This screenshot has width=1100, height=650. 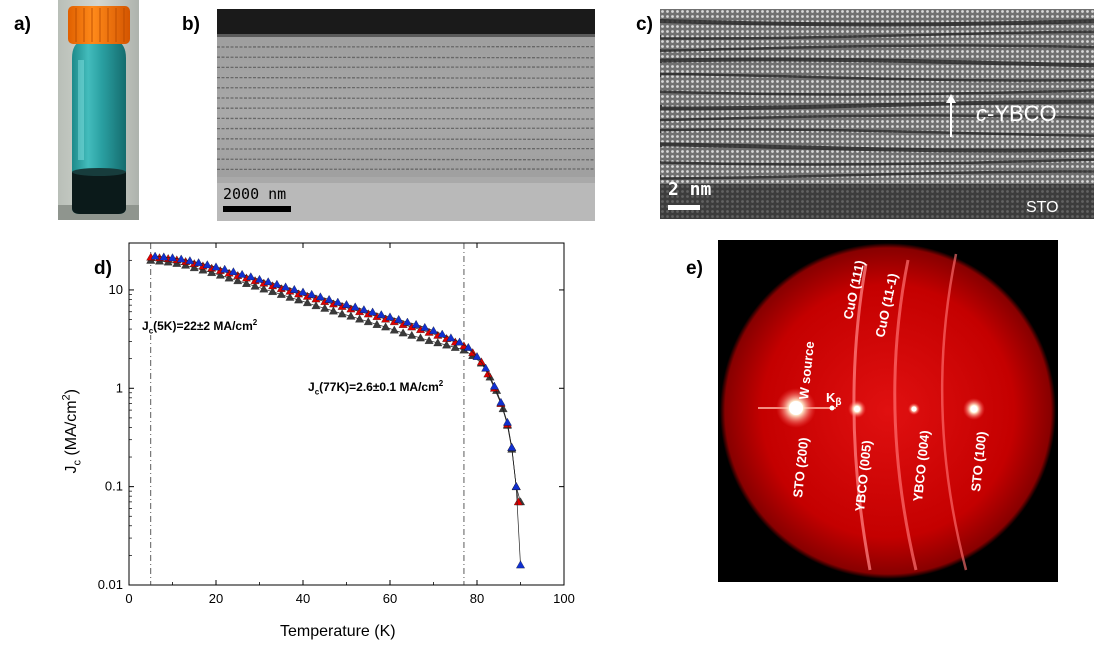 What do you see at coordinates (116, 289) in the screenshot?
I see `y-tick-label: 10` at bounding box center [116, 289].